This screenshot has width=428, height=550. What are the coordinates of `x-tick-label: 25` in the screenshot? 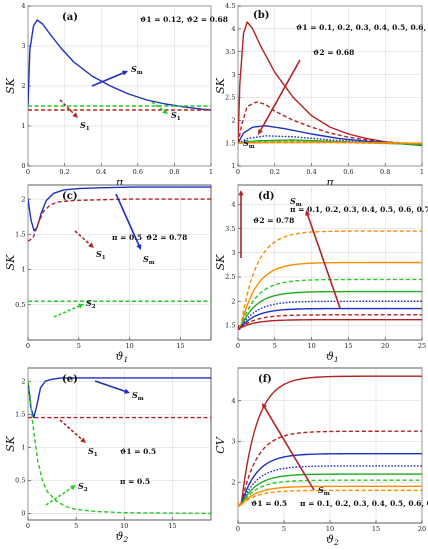 It's located at (422, 346).